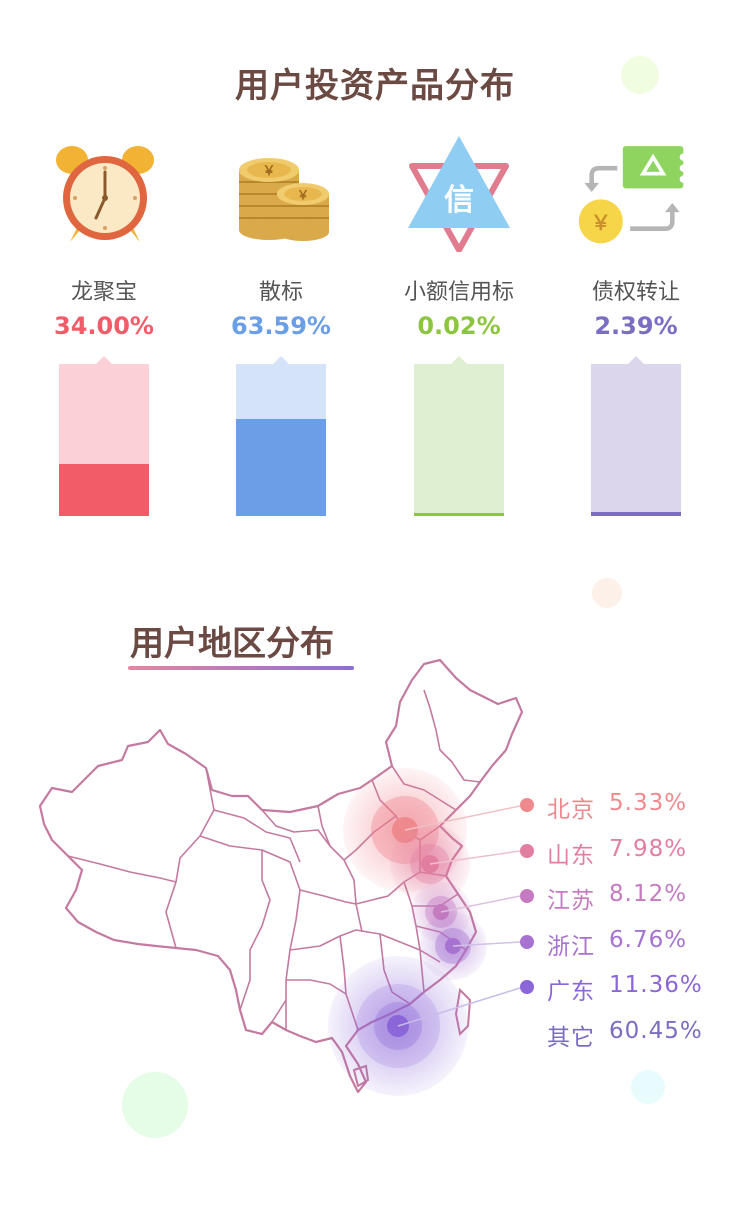 The width and height of the screenshot is (750, 1205). Describe the element at coordinates (375, 86) in the screenshot. I see `section-title-products: 用户投资产品分布` at that location.